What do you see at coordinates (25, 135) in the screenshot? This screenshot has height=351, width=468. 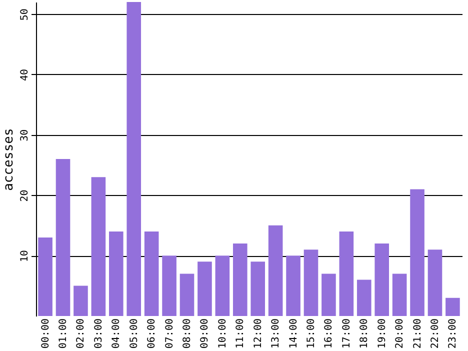 I see `y-tick-label: 30` at bounding box center [25, 135].